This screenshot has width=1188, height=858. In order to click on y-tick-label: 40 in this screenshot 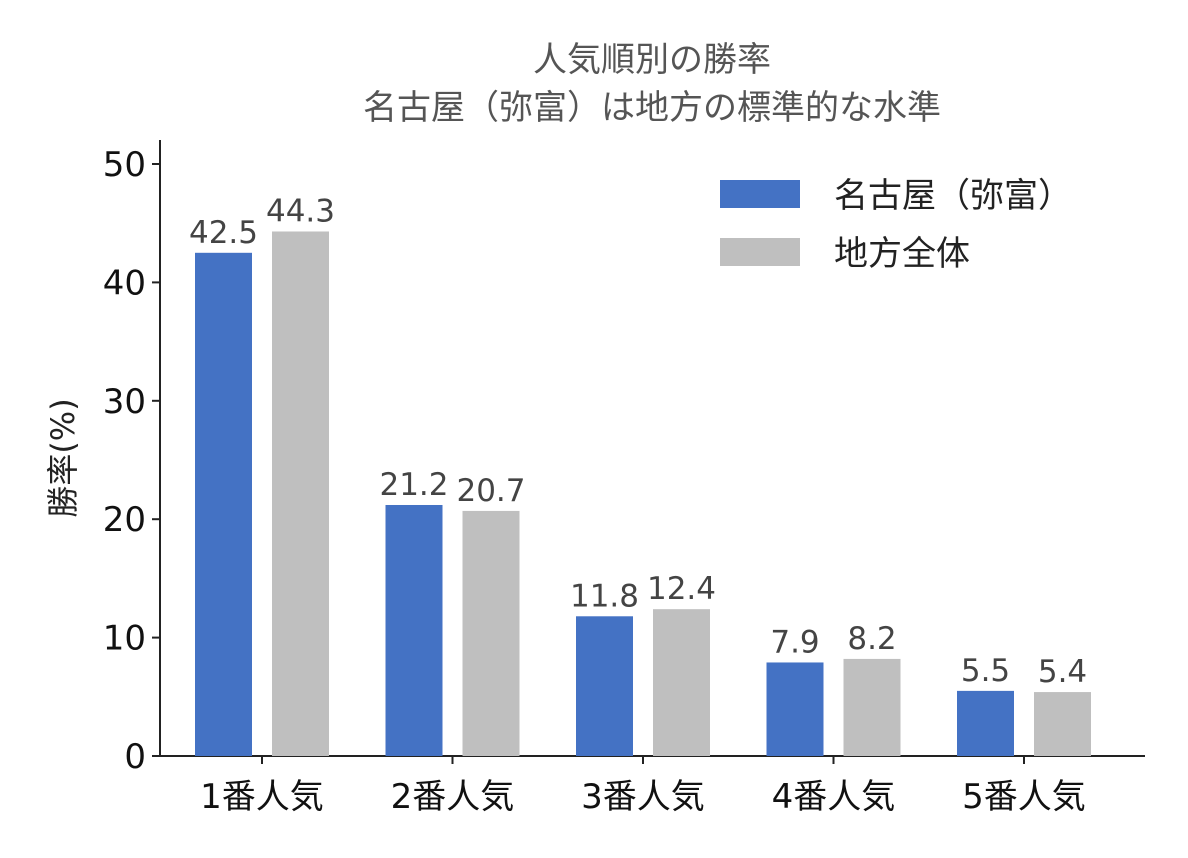, I will do `click(124, 283)`.